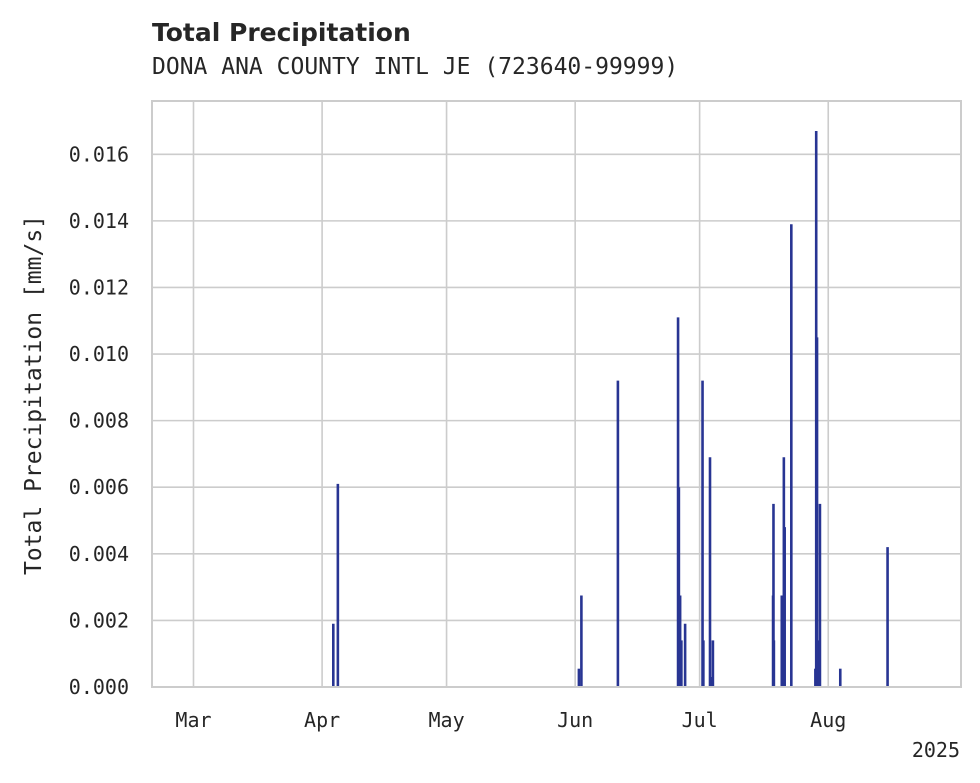 The image size is (980, 783). I want to click on y-tick-label: 0.008, so click(99, 421).